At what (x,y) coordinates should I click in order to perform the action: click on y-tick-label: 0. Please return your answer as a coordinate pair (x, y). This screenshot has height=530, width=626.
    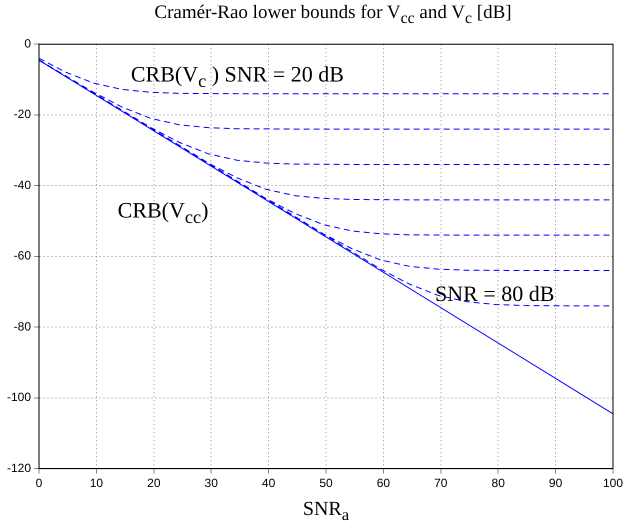
    Looking at the image, I should click on (28, 43).